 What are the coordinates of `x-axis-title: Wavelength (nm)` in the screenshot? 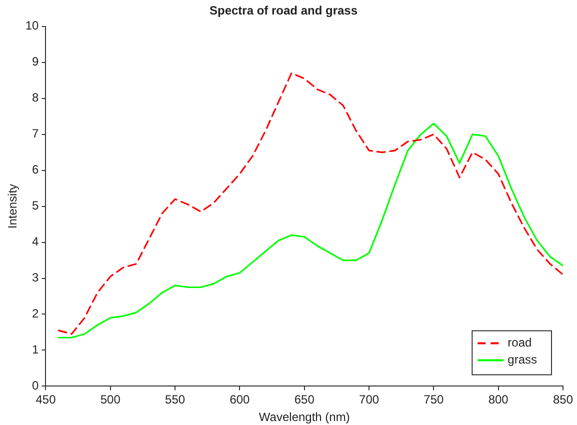 It's located at (304, 417).